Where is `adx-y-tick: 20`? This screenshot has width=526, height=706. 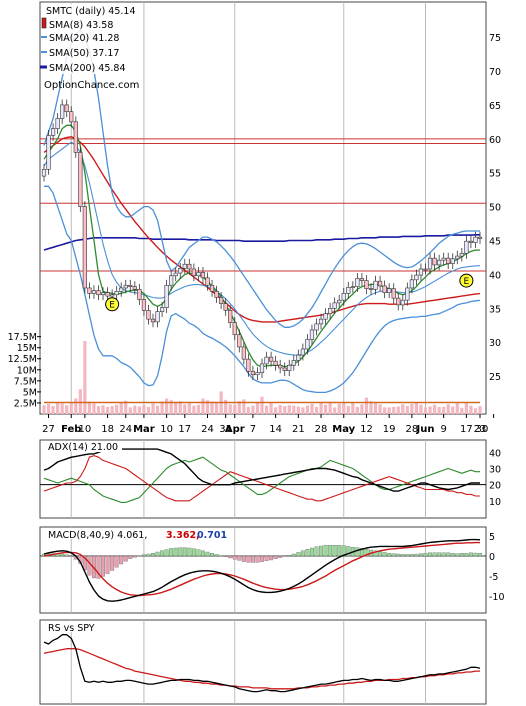 adx-y-tick: 20 is located at coordinates (495, 486).